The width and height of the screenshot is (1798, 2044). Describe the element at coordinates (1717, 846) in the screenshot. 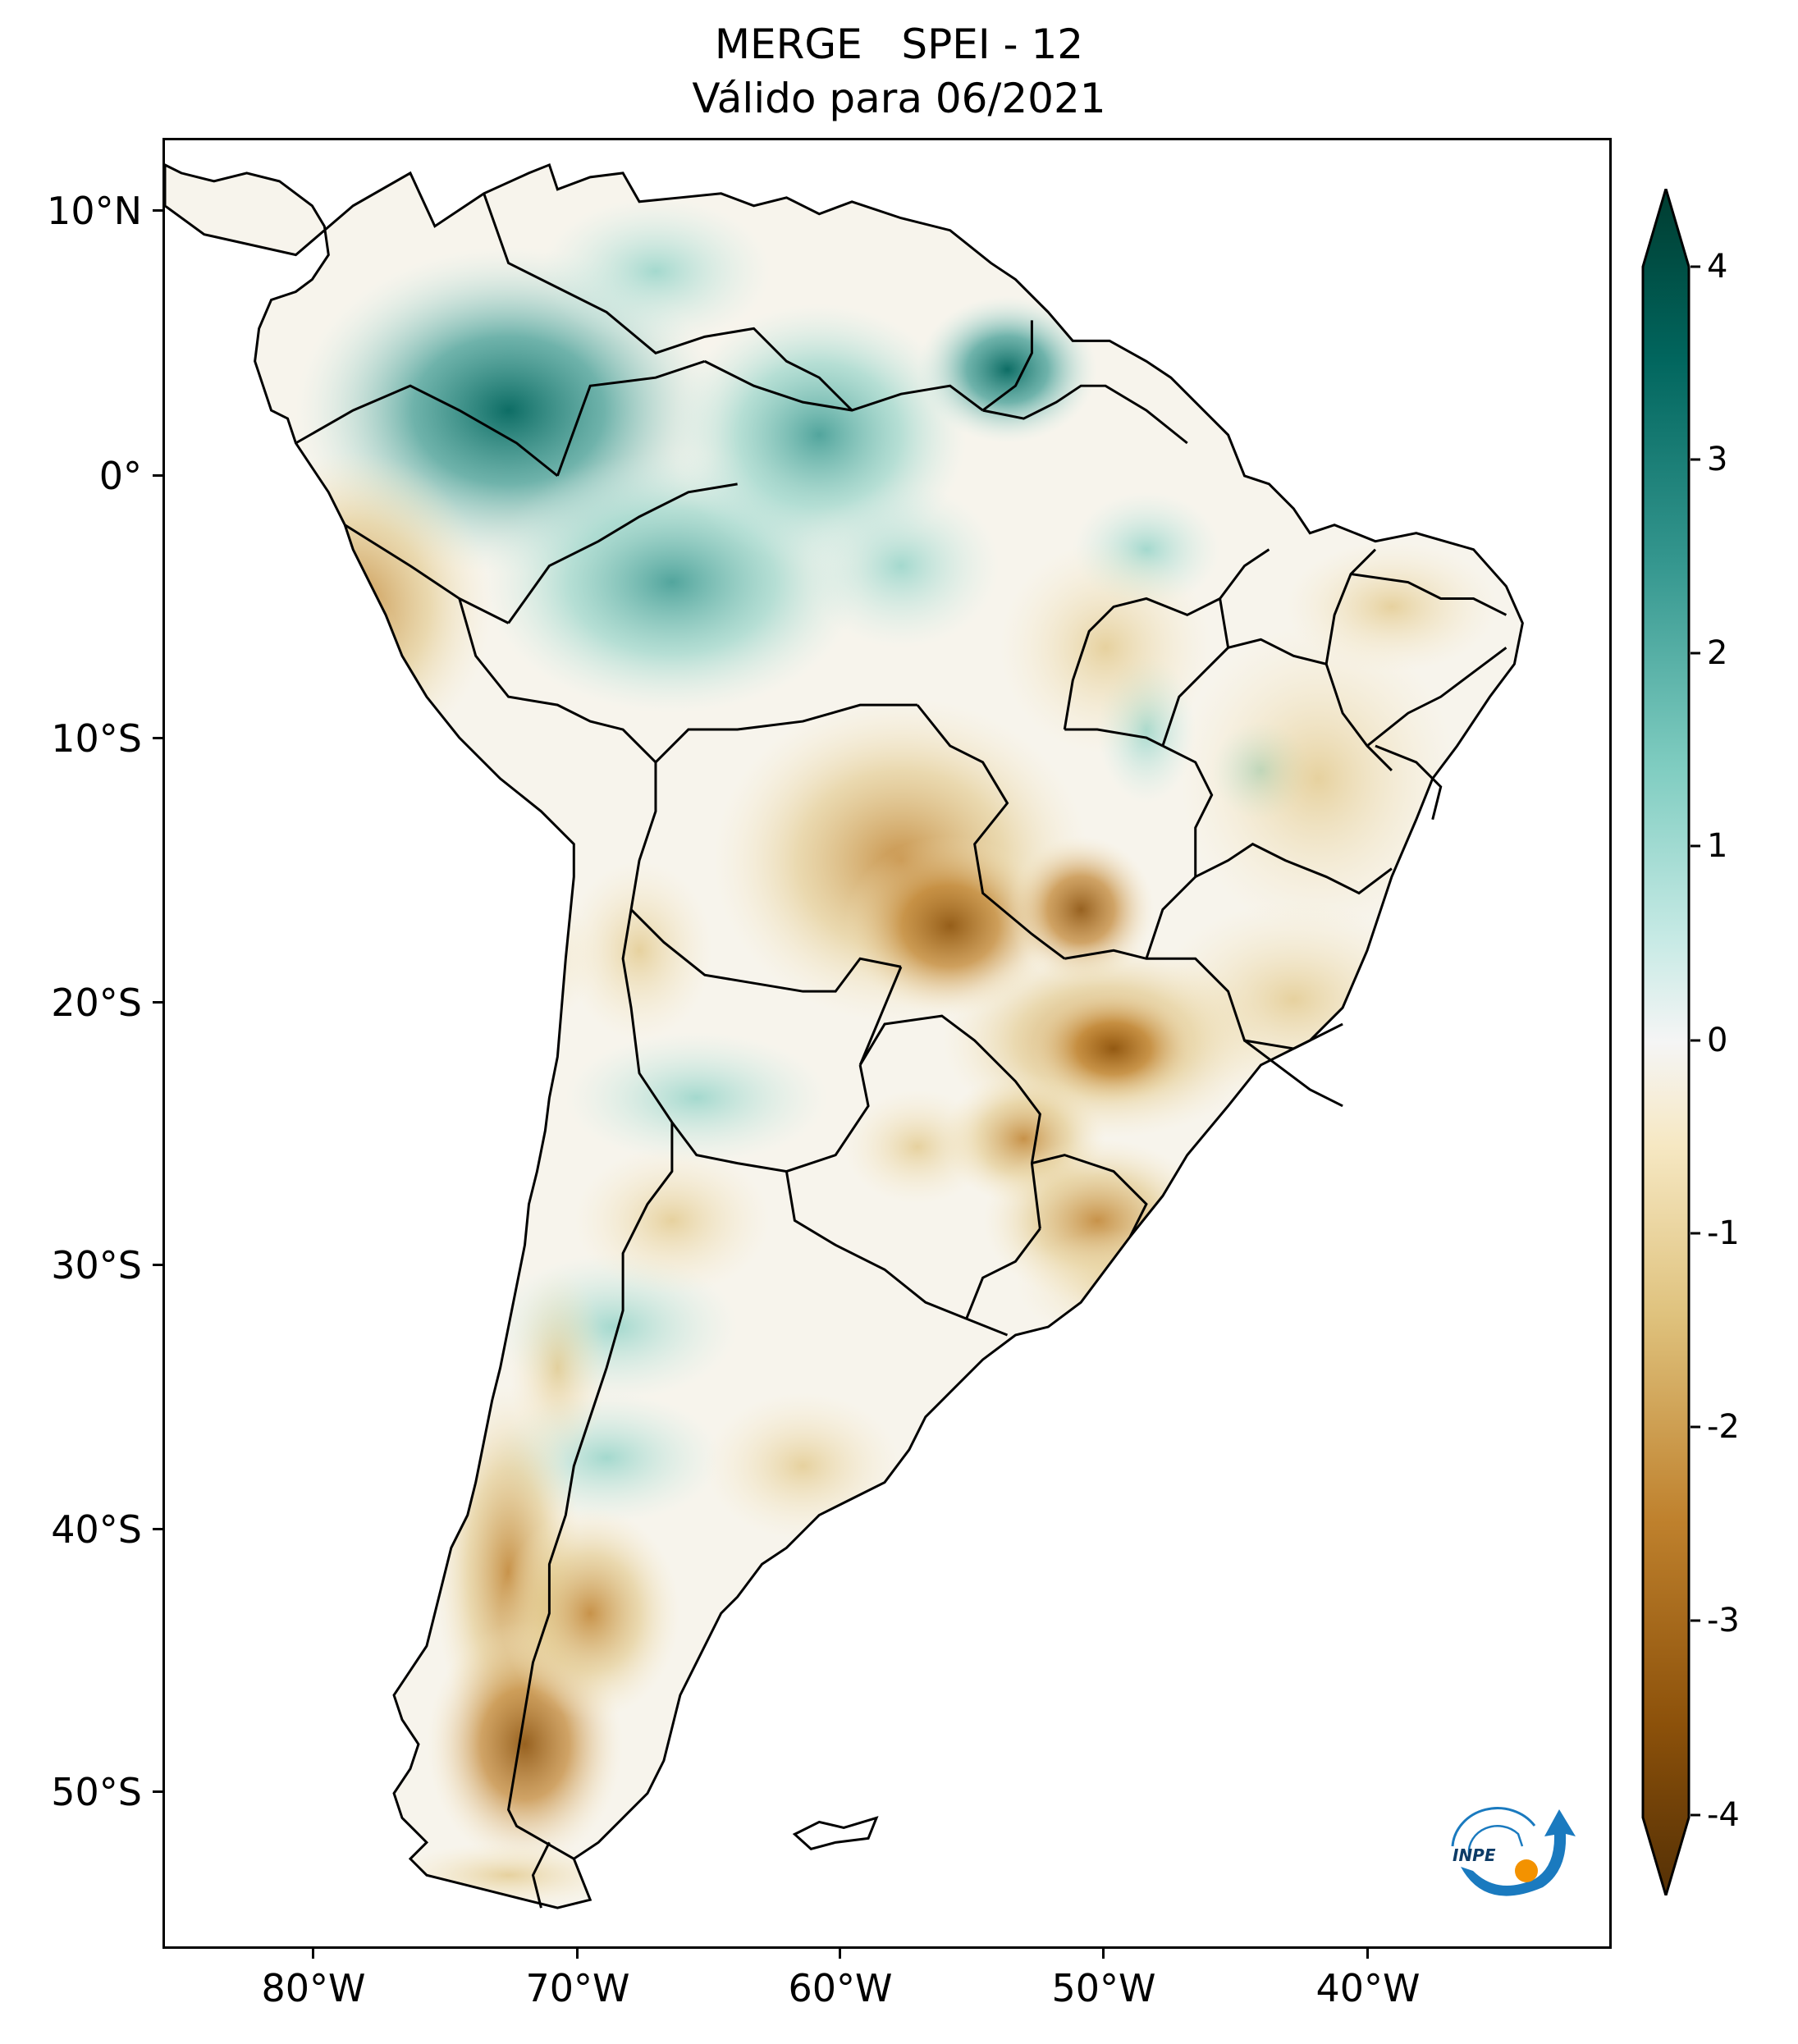

I see `colorbar-label-1: 1` at that location.